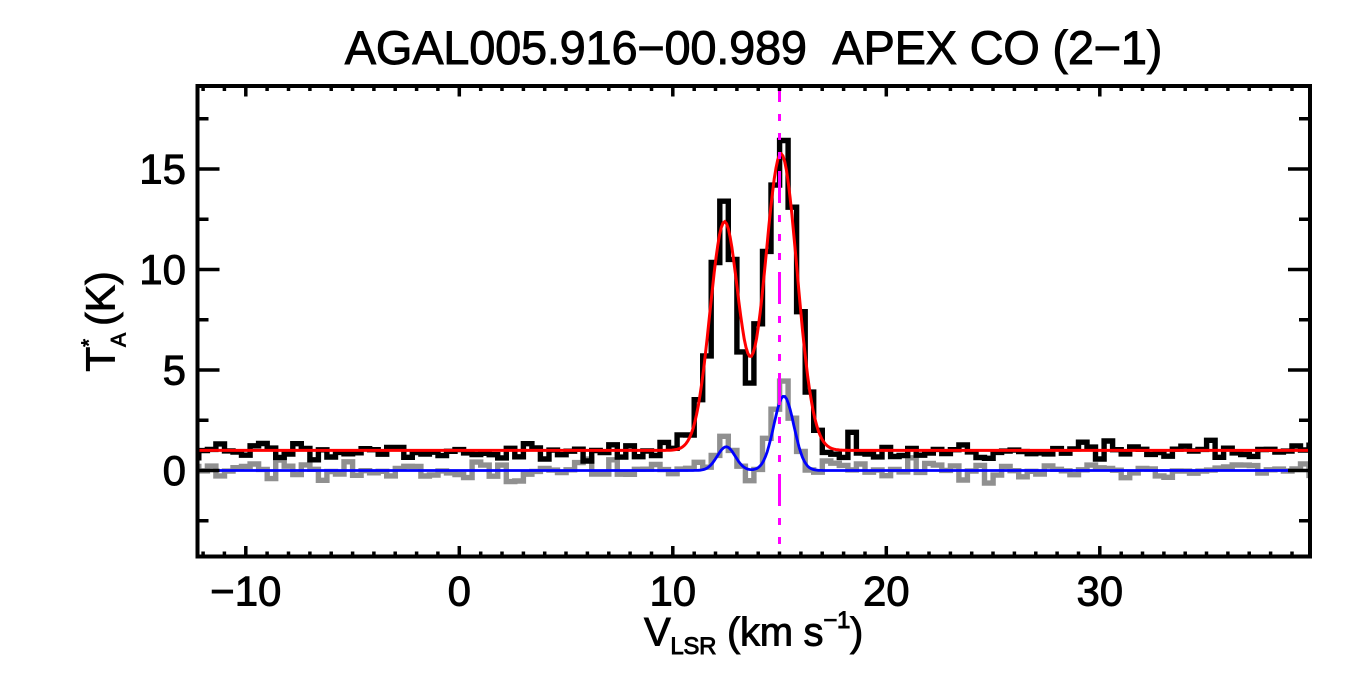  What do you see at coordinates (162, 169) in the screenshot?
I see `svg-text: 15` at bounding box center [162, 169].